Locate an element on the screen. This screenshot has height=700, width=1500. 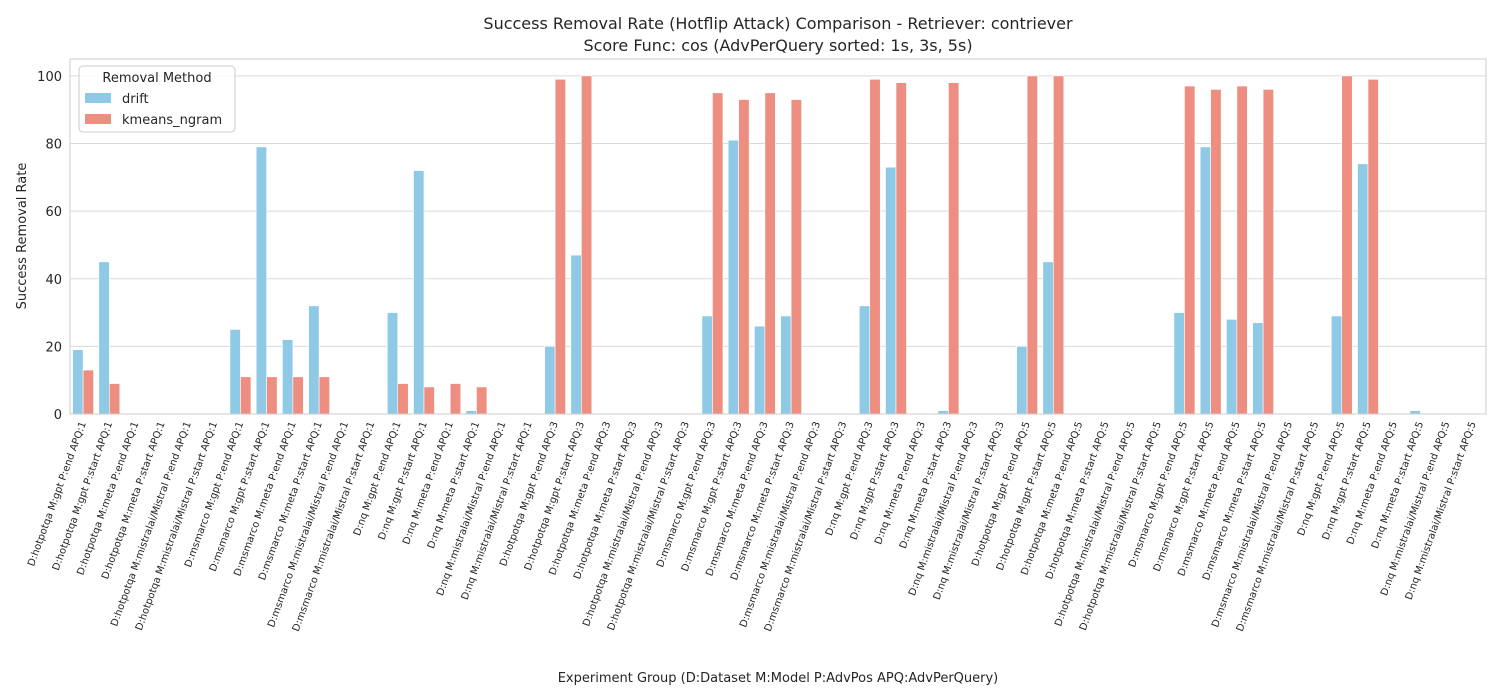
x-tick-label: D:nq M:gpt P:start APQ:3 is located at coordinates (875, 480).